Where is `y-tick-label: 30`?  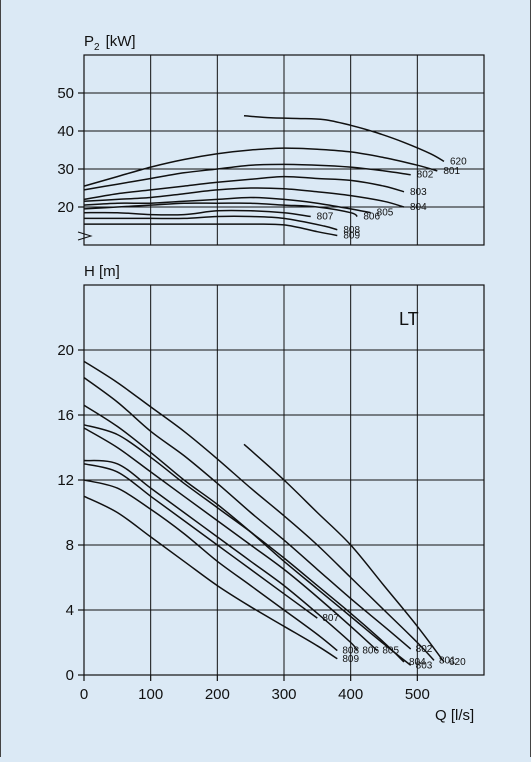
y-tick-label: 30 is located at coordinates (65, 169).